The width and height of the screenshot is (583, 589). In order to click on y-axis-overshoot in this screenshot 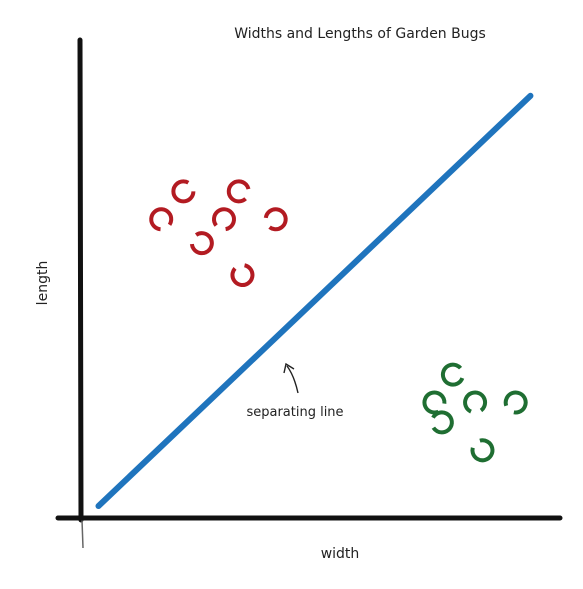, I will do `click(82, 534)`.